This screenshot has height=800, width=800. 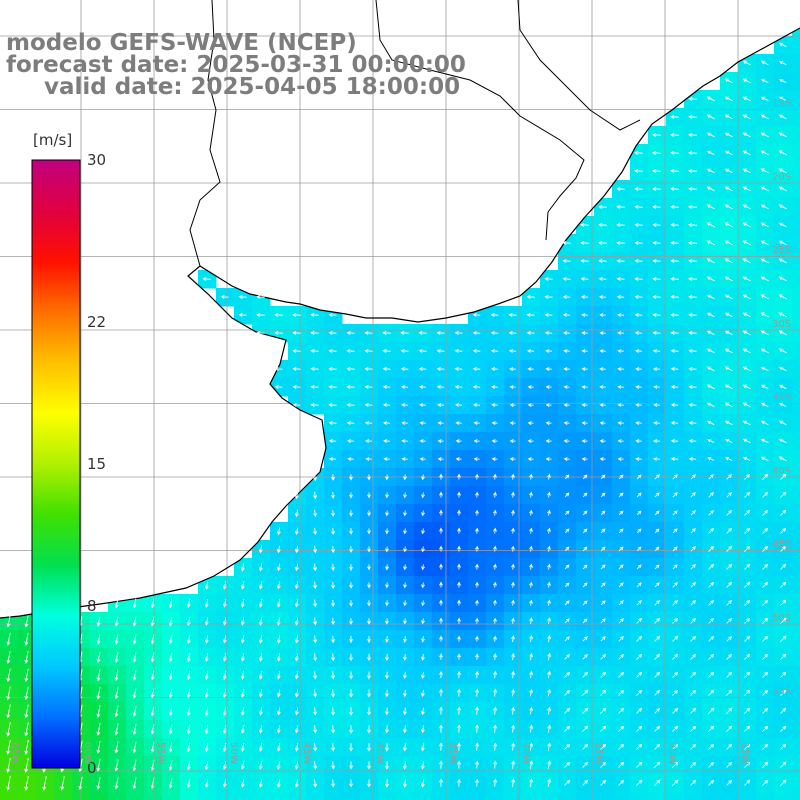 I want to click on colorbar-tick-label: 0, so click(x=92, y=768).